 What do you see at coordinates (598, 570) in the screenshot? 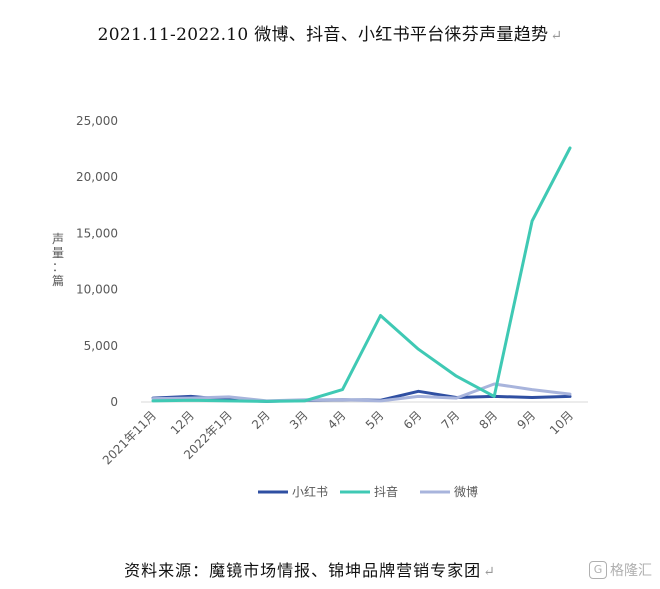
I see `watermark-logo-icon: G` at bounding box center [598, 570].